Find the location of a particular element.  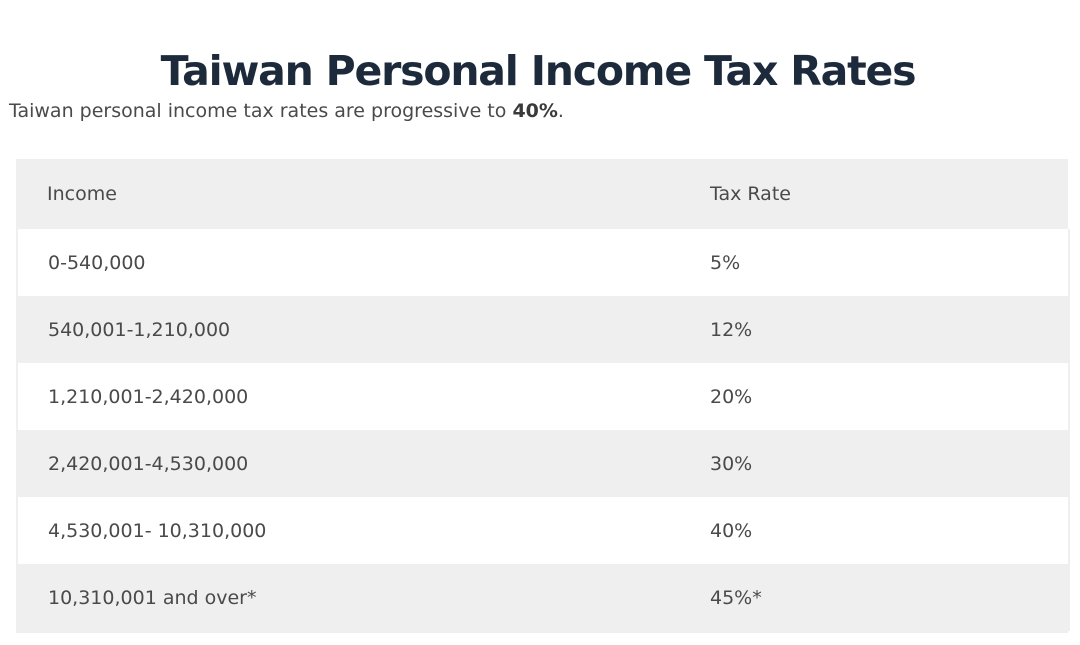

income-bracket-cell: 2,420,001-4,530,000 is located at coordinates (363, 463).